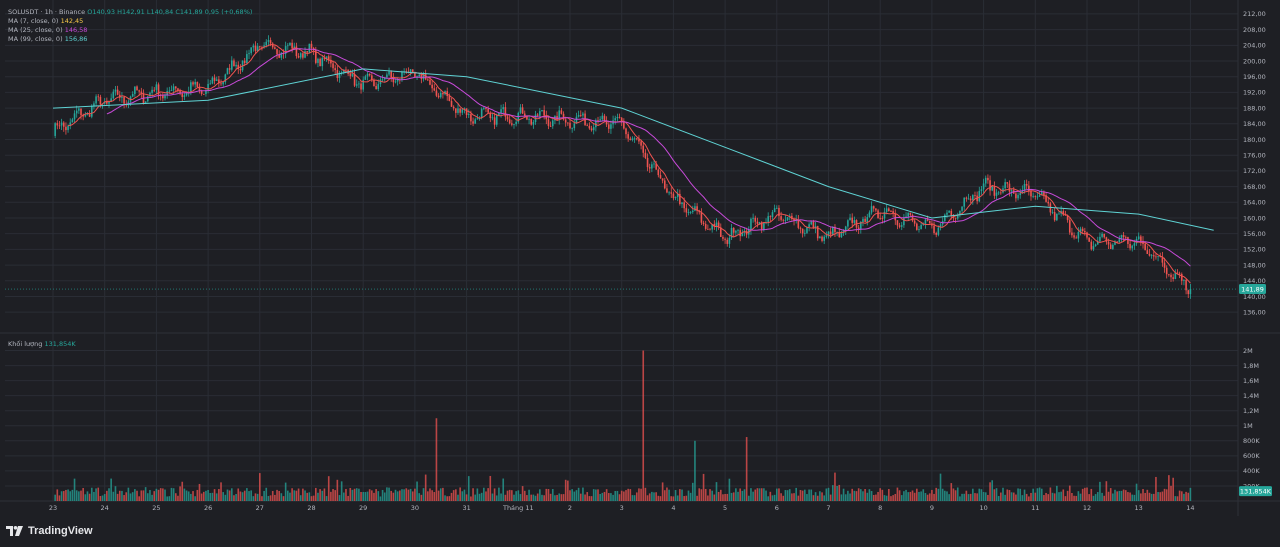  I want to click on time-tick-label: 9, so click(932, 508).